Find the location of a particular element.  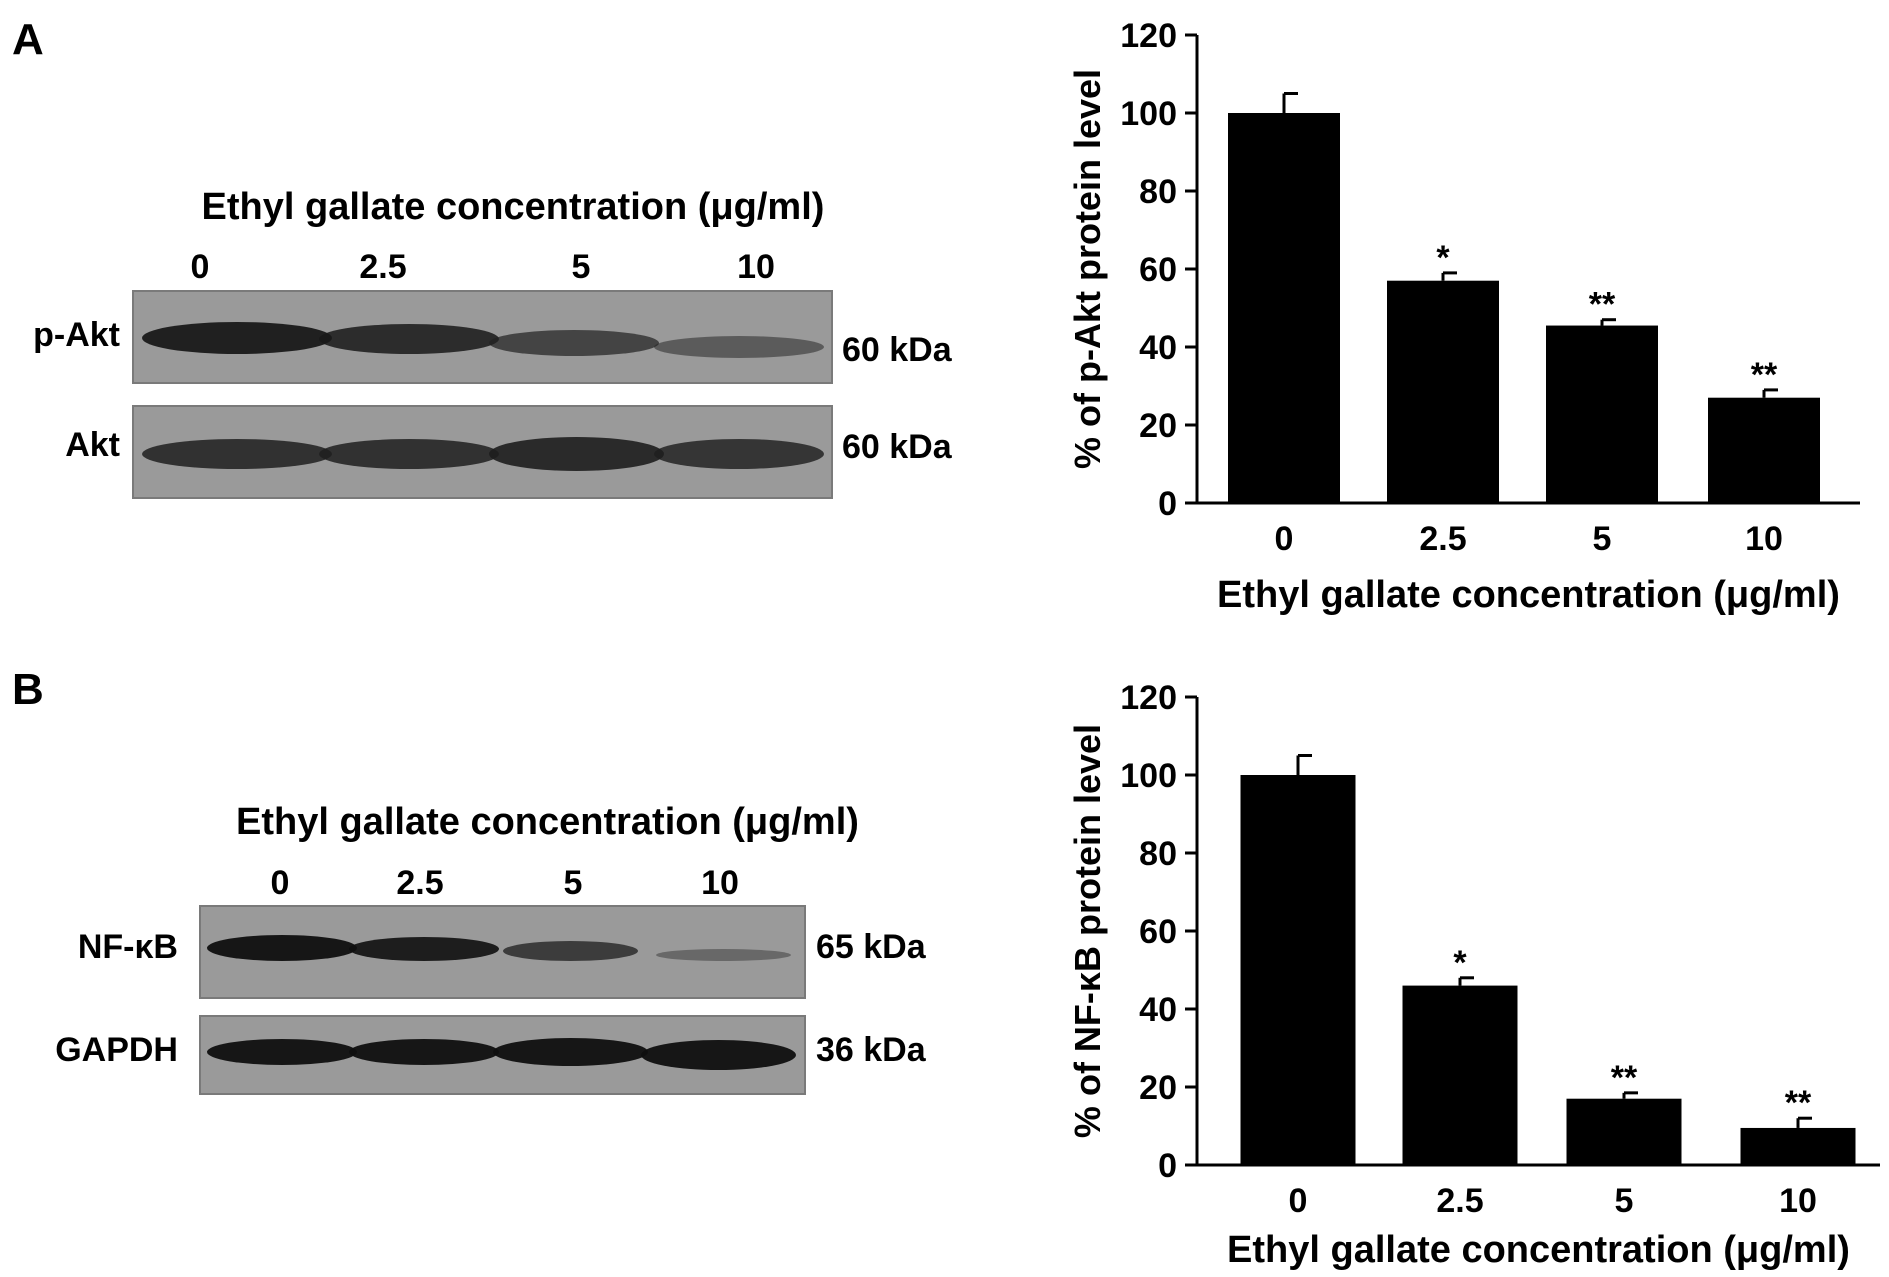

blot-b-title: Ethyl gallate concentration (μg/ml) is located at coordinates (547, 822).